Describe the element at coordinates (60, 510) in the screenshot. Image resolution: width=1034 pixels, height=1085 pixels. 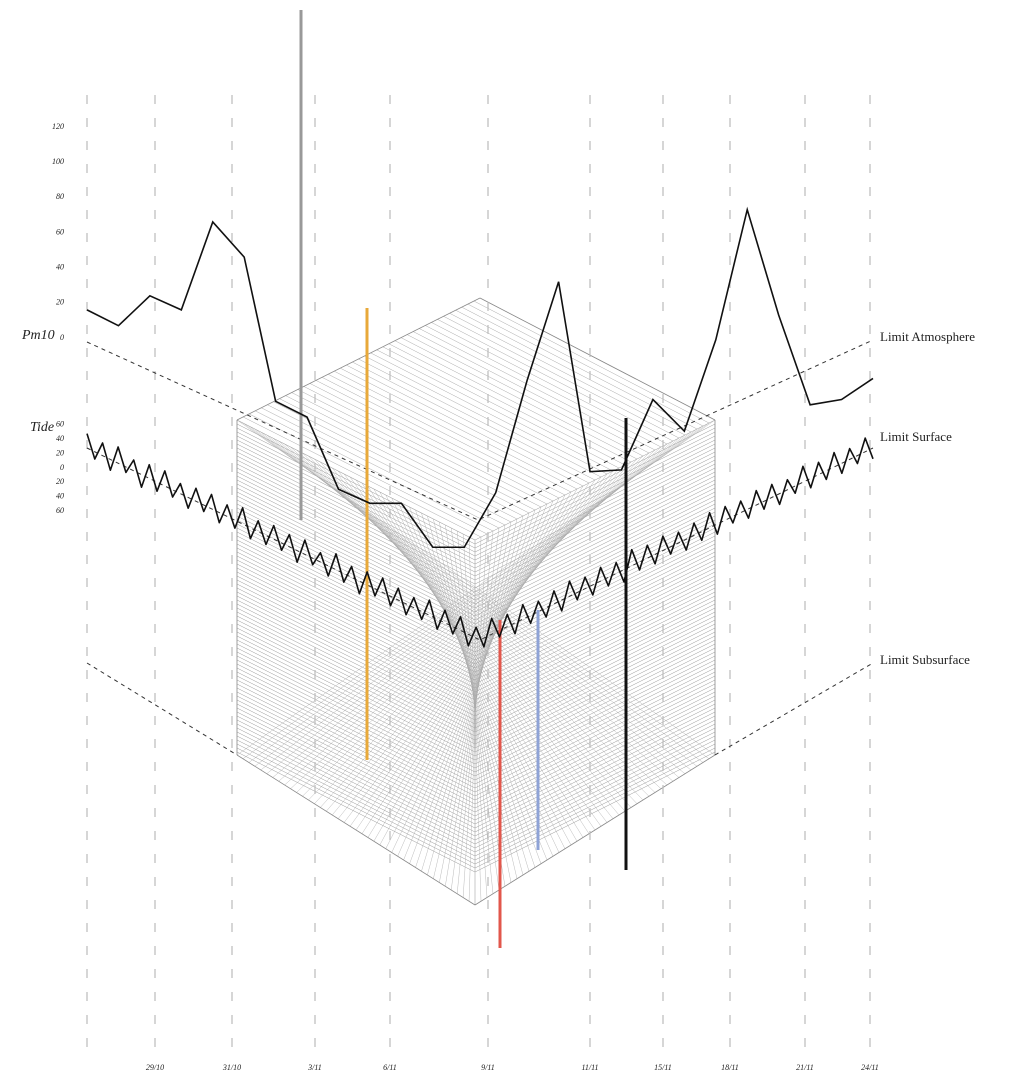
I see `y-tick-label: 60` at that location.